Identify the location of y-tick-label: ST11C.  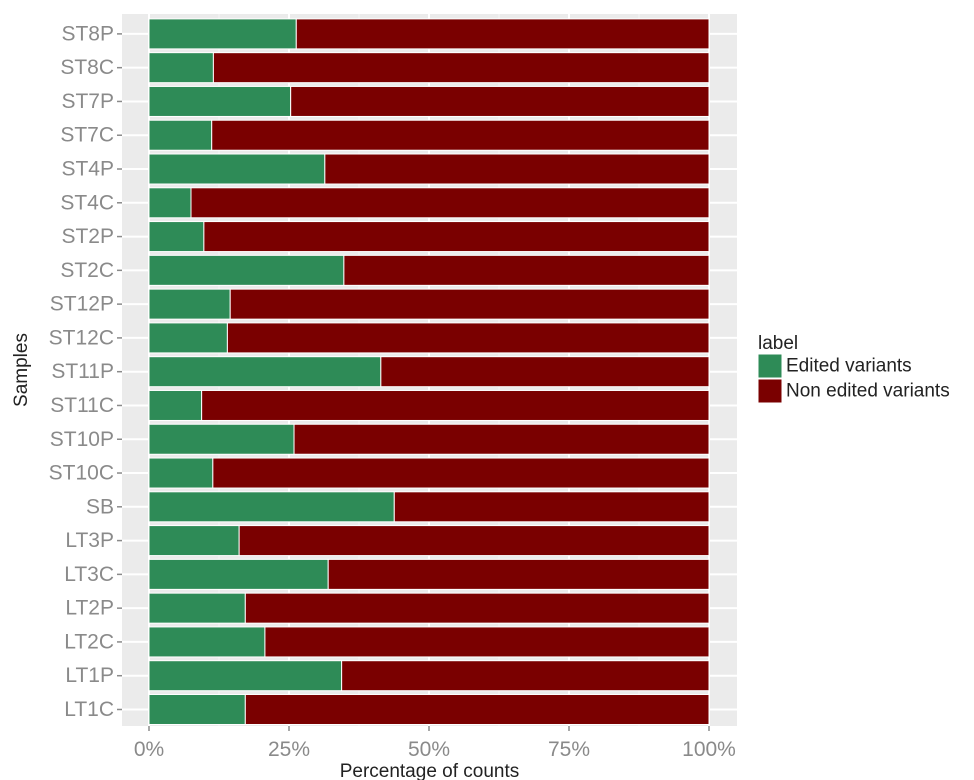
(82, 405).